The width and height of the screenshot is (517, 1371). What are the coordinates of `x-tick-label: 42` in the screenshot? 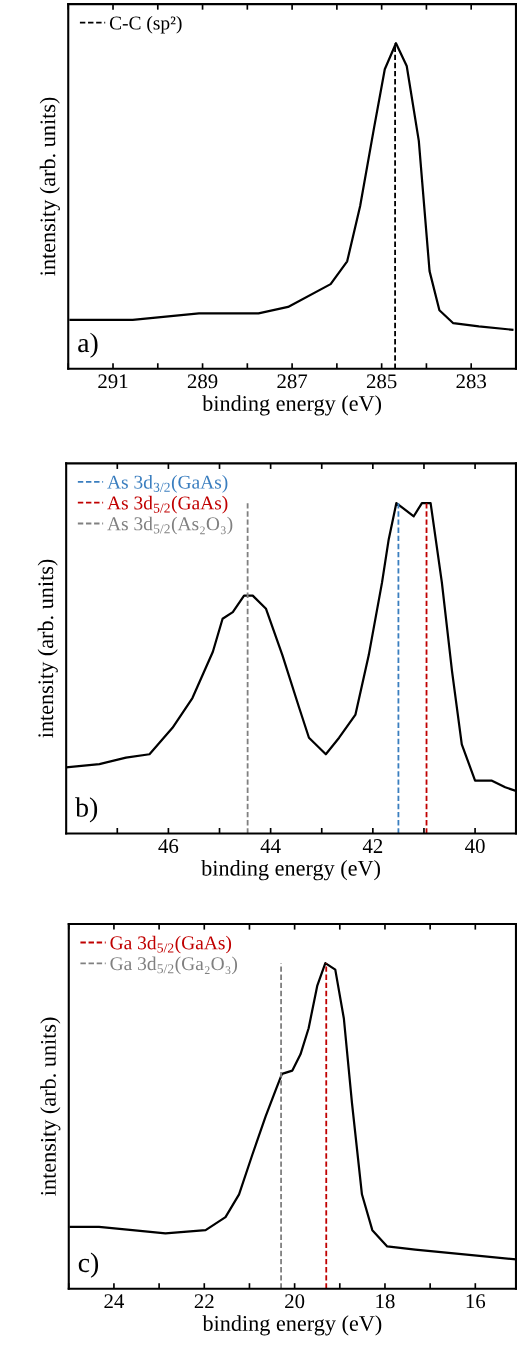 It's located at (372, 846).